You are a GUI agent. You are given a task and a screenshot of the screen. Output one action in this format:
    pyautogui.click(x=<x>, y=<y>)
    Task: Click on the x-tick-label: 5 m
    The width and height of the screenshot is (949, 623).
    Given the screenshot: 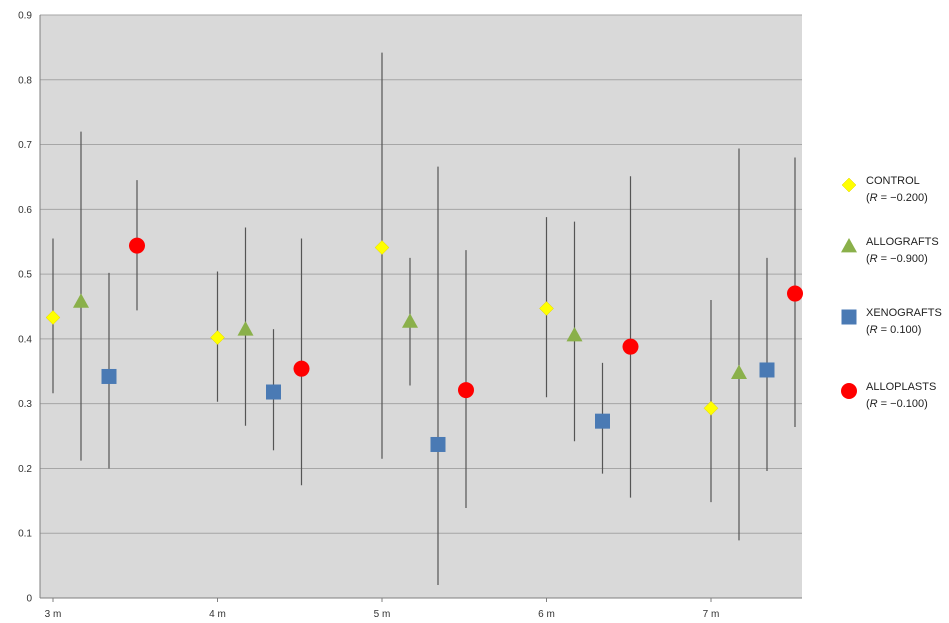 What is the action you would take?
    pyautogui.click(x=382, y=614)
    